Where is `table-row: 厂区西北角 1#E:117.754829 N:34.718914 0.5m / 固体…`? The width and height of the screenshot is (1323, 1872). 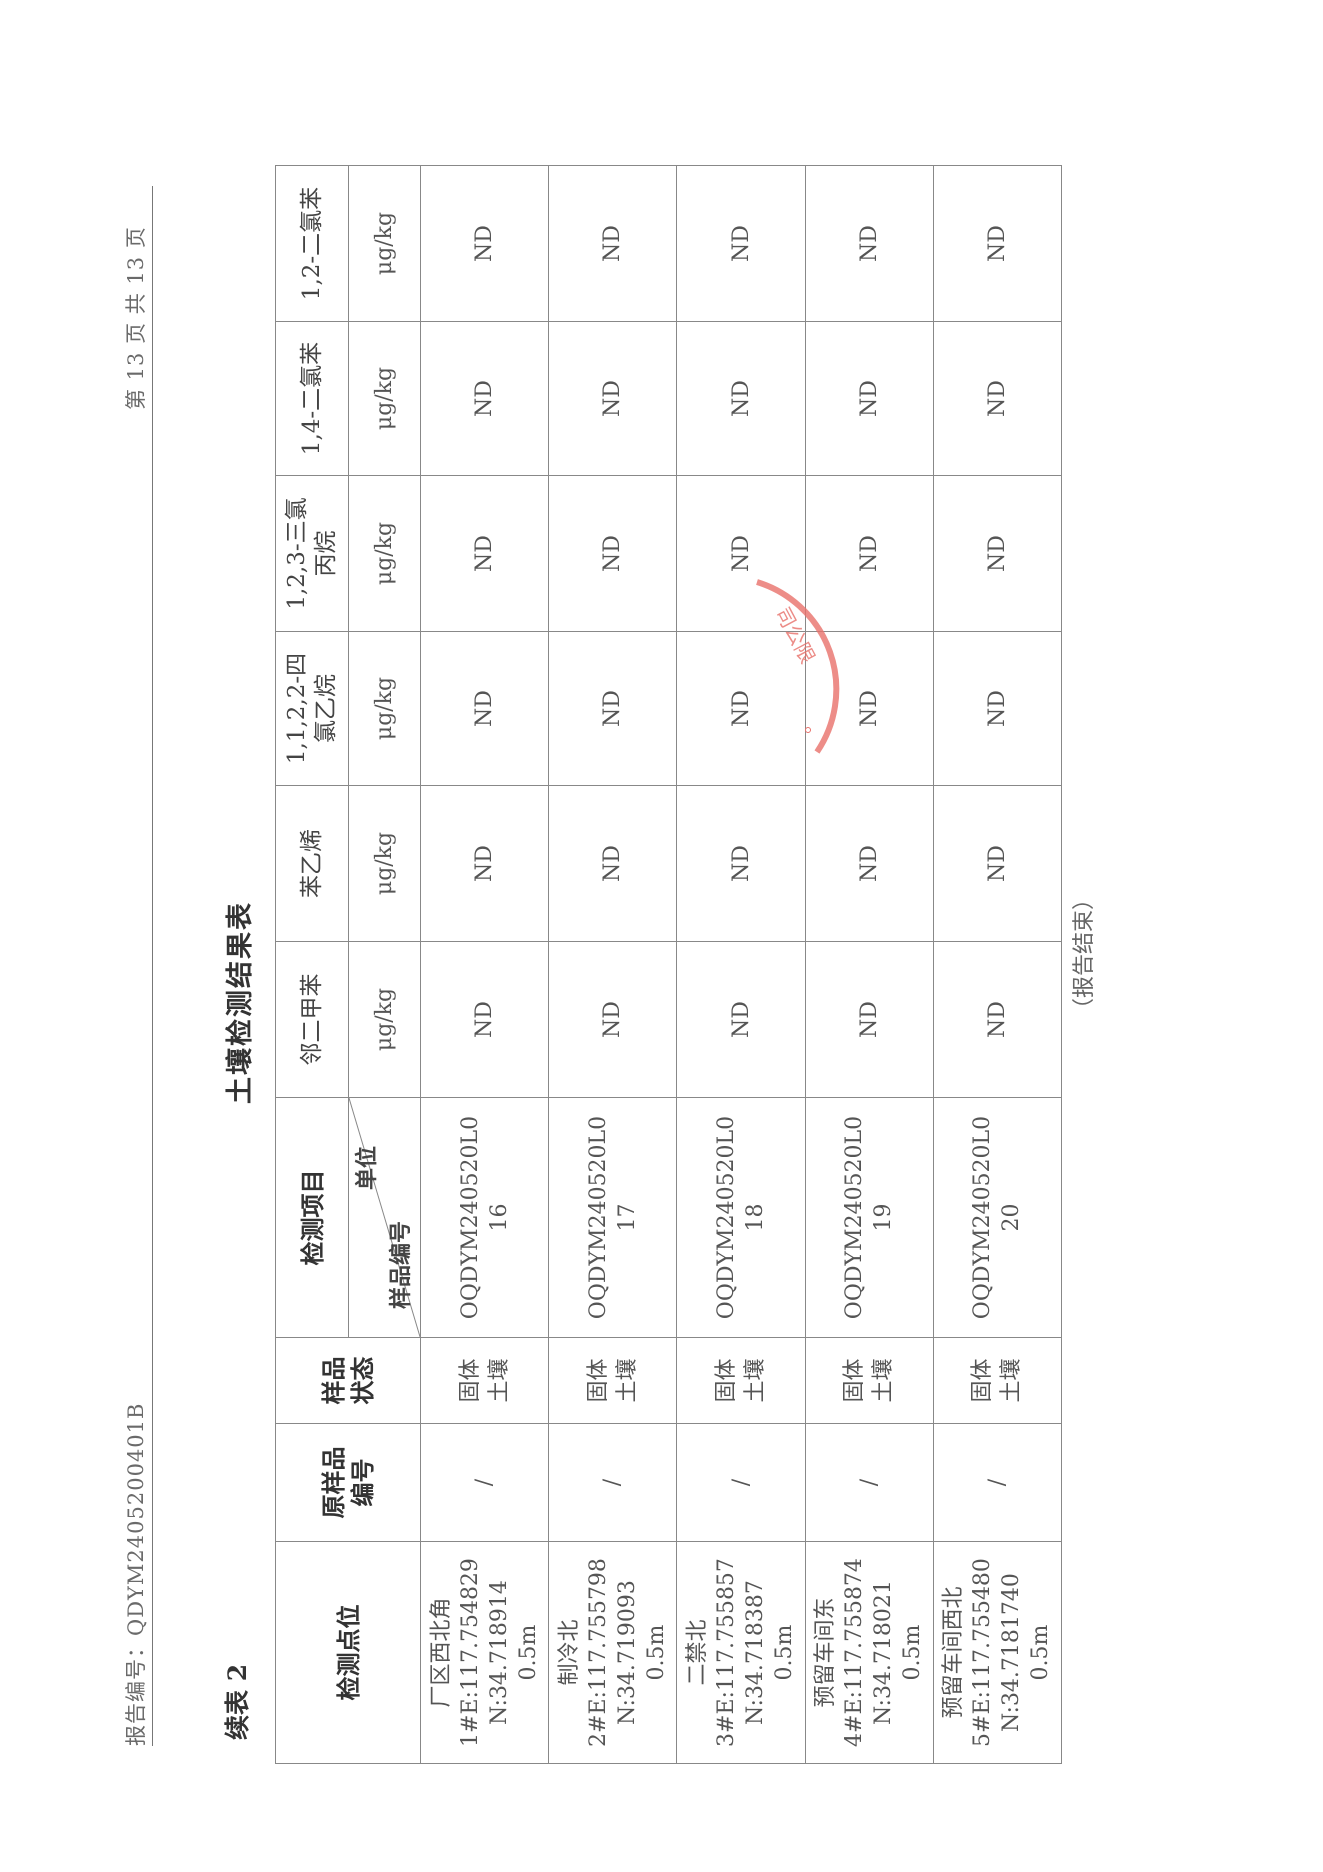
table-row: 厂区西北角 1#E:117.754829 N:34.718914 0.5m / 固体… is located at coordinates (484, 964).